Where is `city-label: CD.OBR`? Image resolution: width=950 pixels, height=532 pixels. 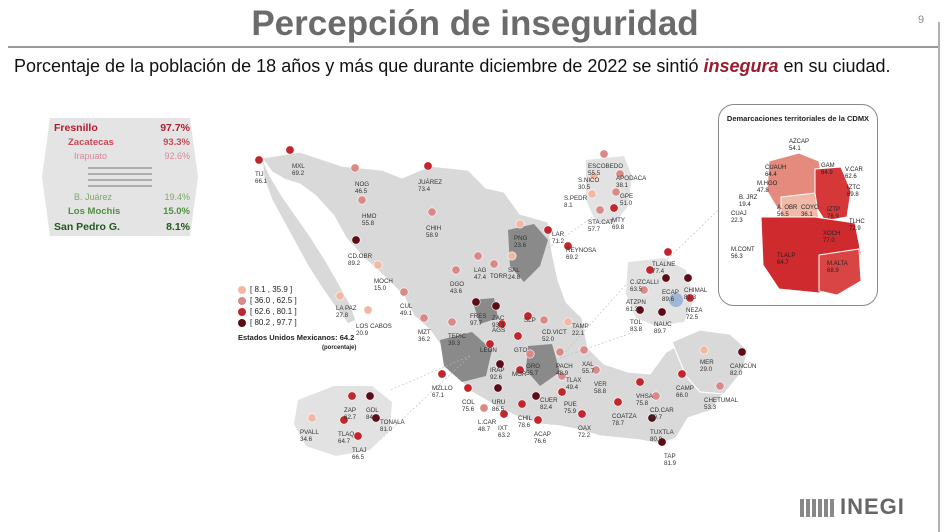 city-label: CD.OBR is located at coordinates (360, 256).